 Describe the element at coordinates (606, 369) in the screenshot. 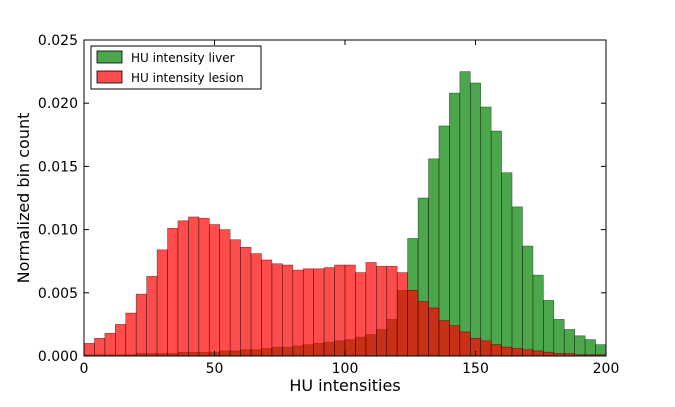

I see `x-tick-label: 200` at that location.